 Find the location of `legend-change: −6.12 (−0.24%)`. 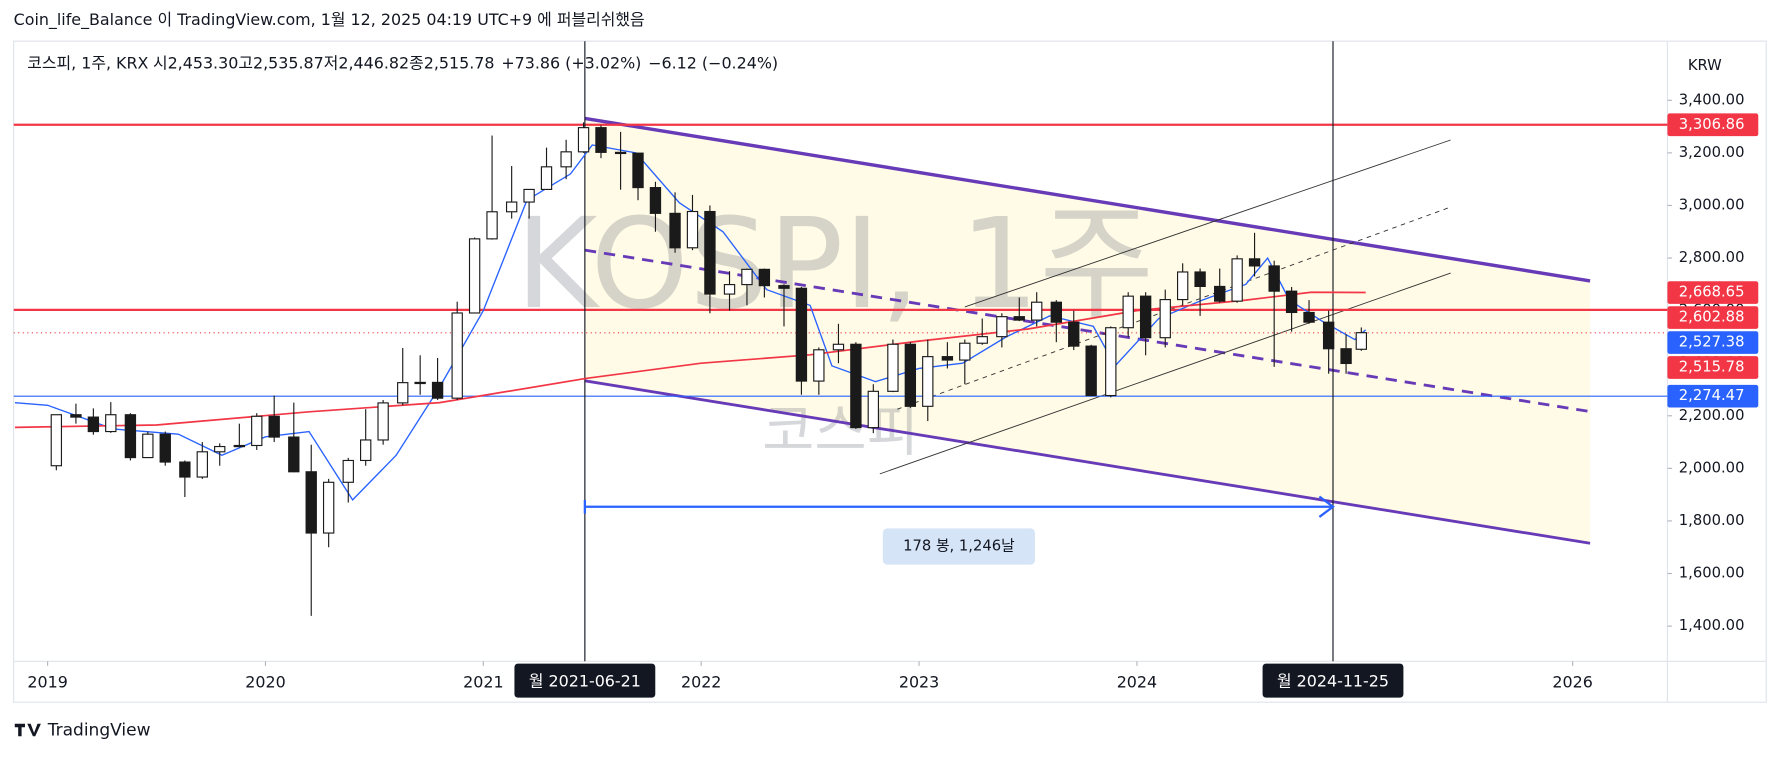

legend-change: −6.12 (−0.24%) is located at coordinates (713, 62).